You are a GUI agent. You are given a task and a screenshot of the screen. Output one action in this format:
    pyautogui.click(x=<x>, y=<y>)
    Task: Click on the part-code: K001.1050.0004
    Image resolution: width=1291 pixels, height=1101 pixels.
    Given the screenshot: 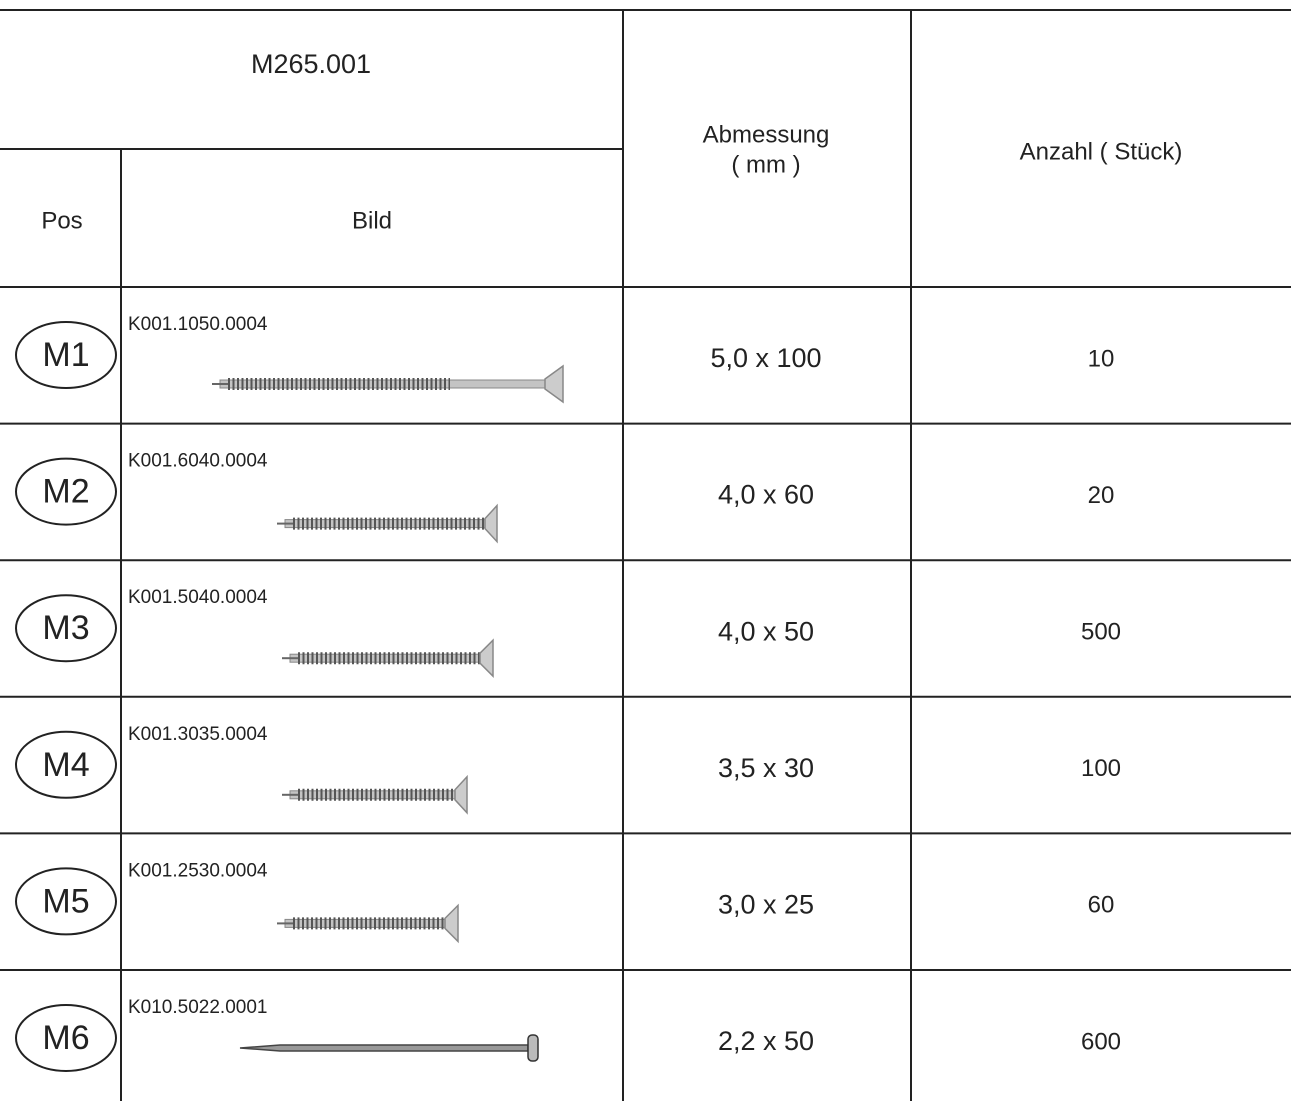 What is the action you would take?
    pyautogui.click(x=198, y=324)
    